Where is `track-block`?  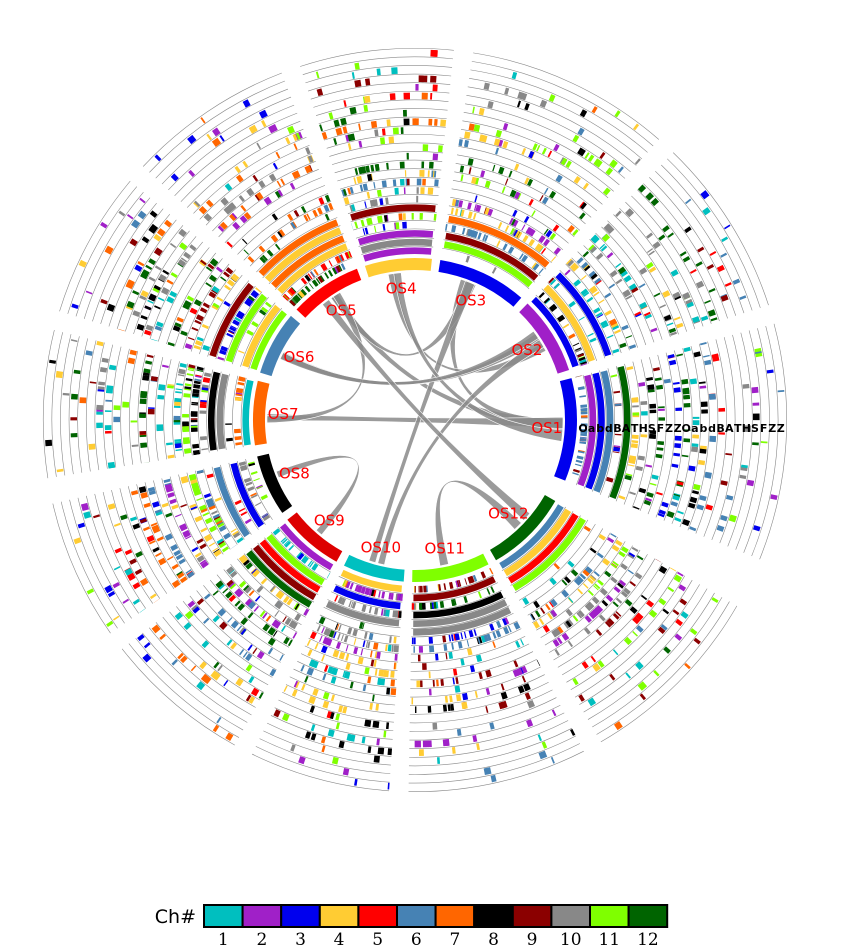
track-block is located at coordinates (222, 411).